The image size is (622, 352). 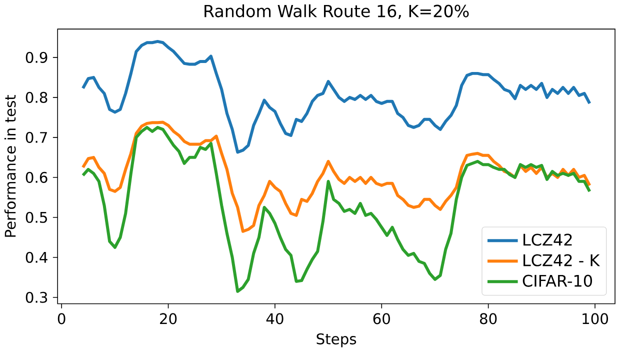 What do you see at coordinates (557, 280) in the screenshot?
I see `legend-label: CIFAR-10` at bounding box center [557, 280].